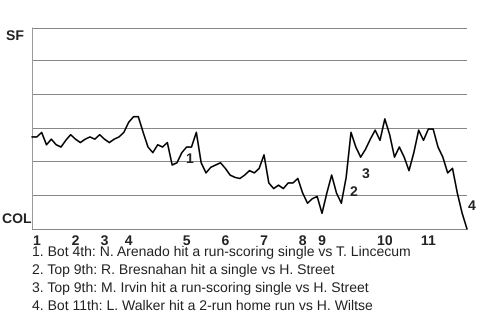 This screenshot has width=480, height=320. I want to click on annotation: 2, so click(354, 191).